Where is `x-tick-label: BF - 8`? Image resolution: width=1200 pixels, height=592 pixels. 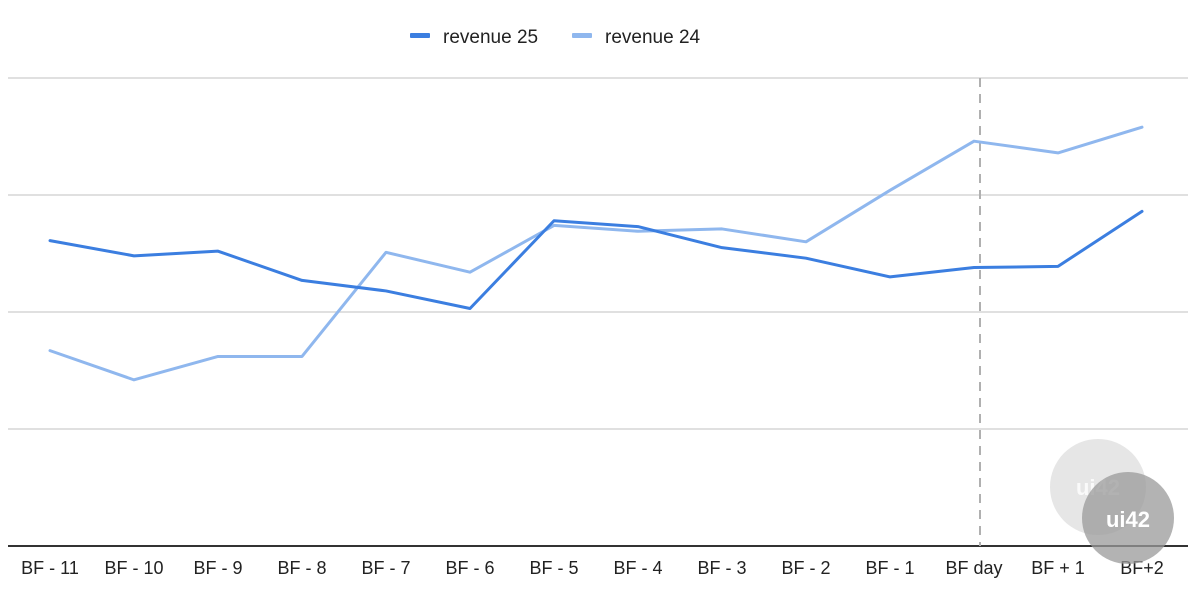
x-tick-label: BF - 8 is located at coordinates (301, 568).